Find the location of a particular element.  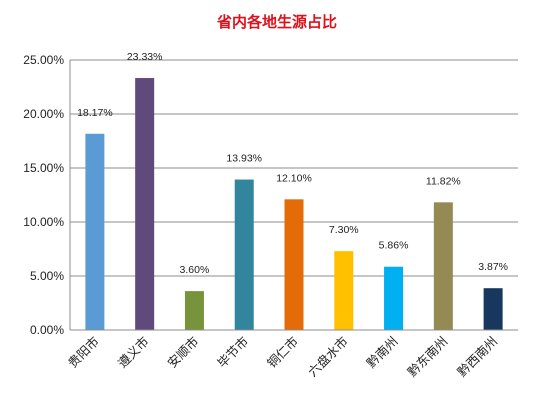

x-tick-label: 六盘水市 is located at coordinates (328, 357).